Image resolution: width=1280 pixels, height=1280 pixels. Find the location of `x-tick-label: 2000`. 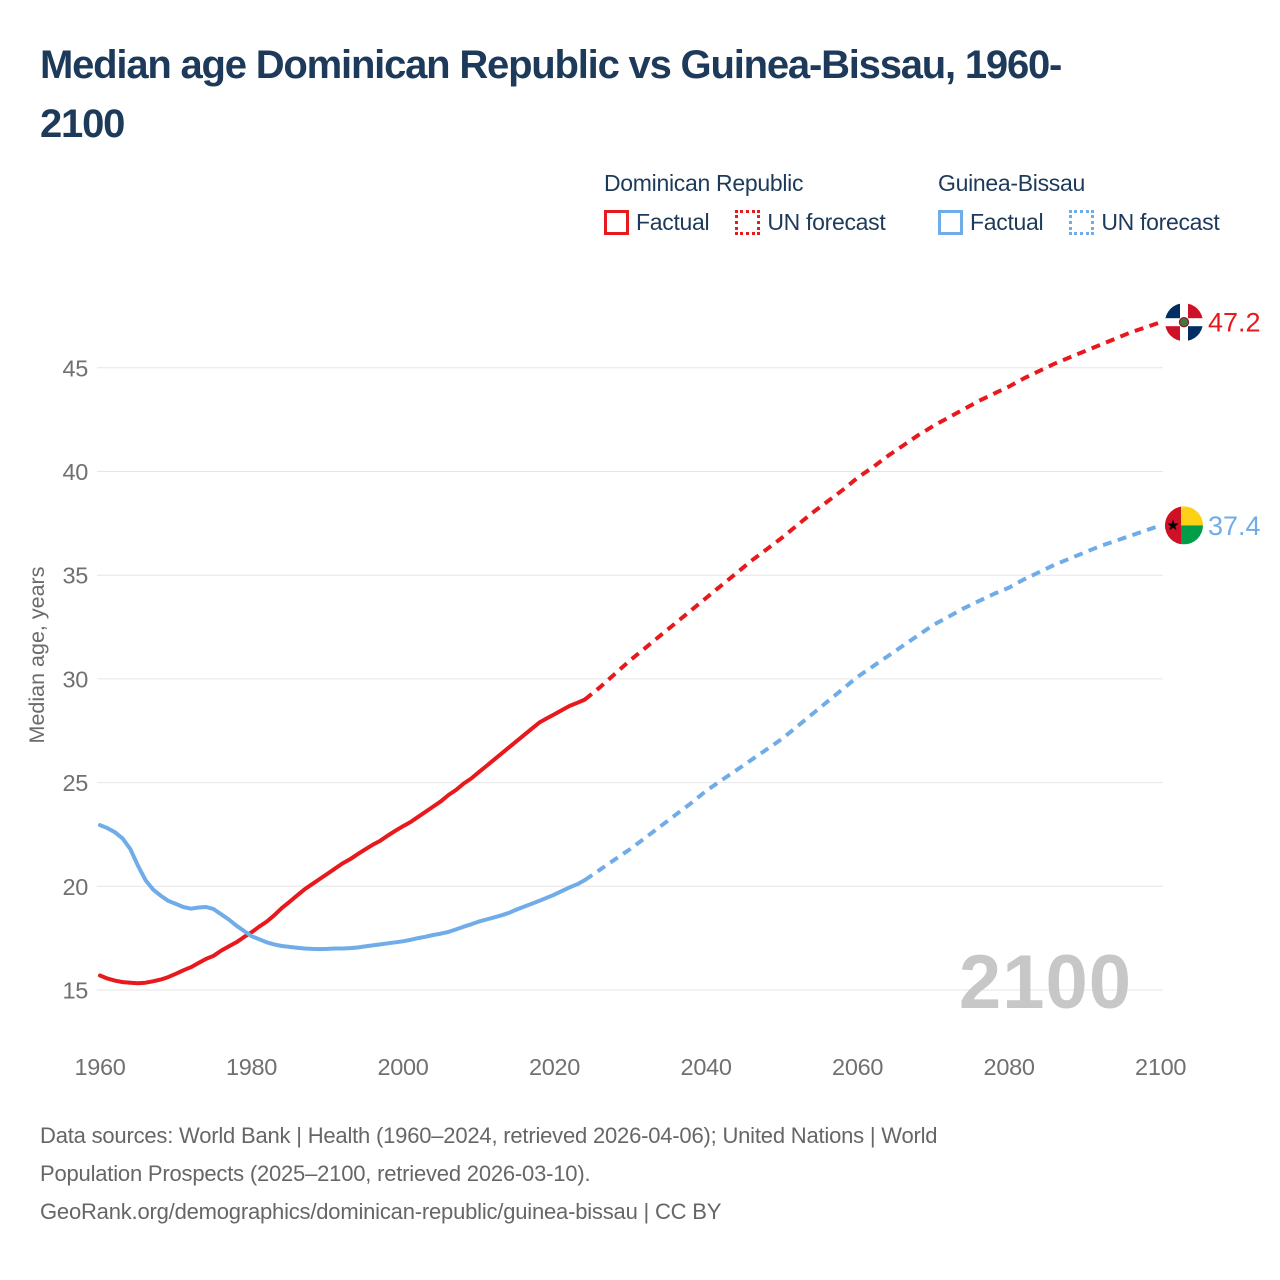

x-tick-label: 2000 is located at coordinates (402, 1067).